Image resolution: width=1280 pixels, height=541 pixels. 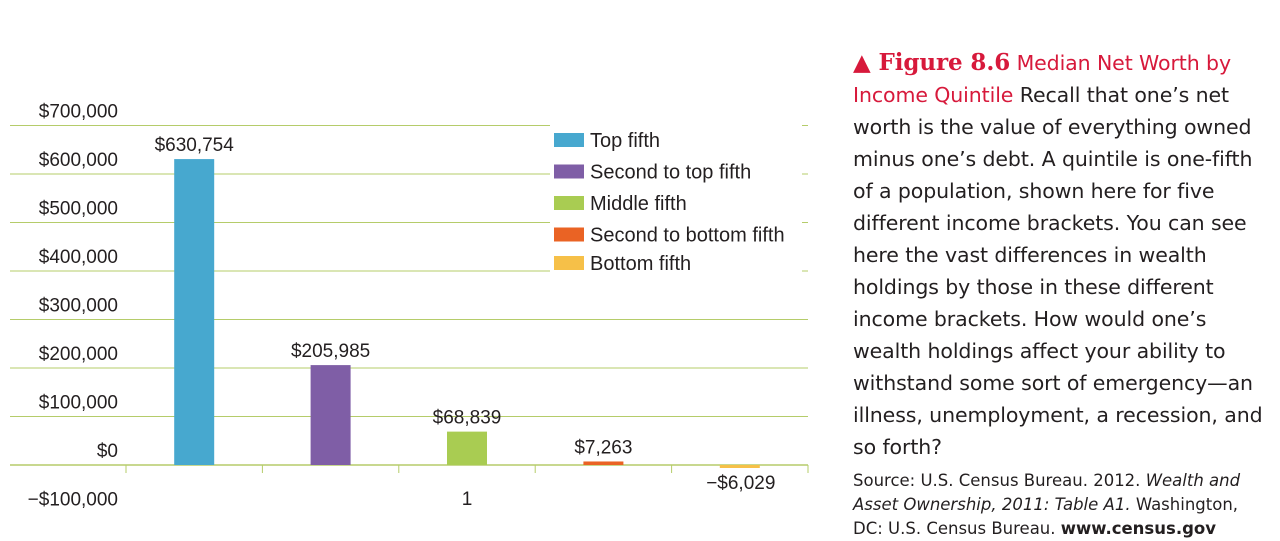 What do you see at coordinates (330, 351) in the screenshot?
I see `bar-value-label: $205,985` at bounding box center [330, 351].